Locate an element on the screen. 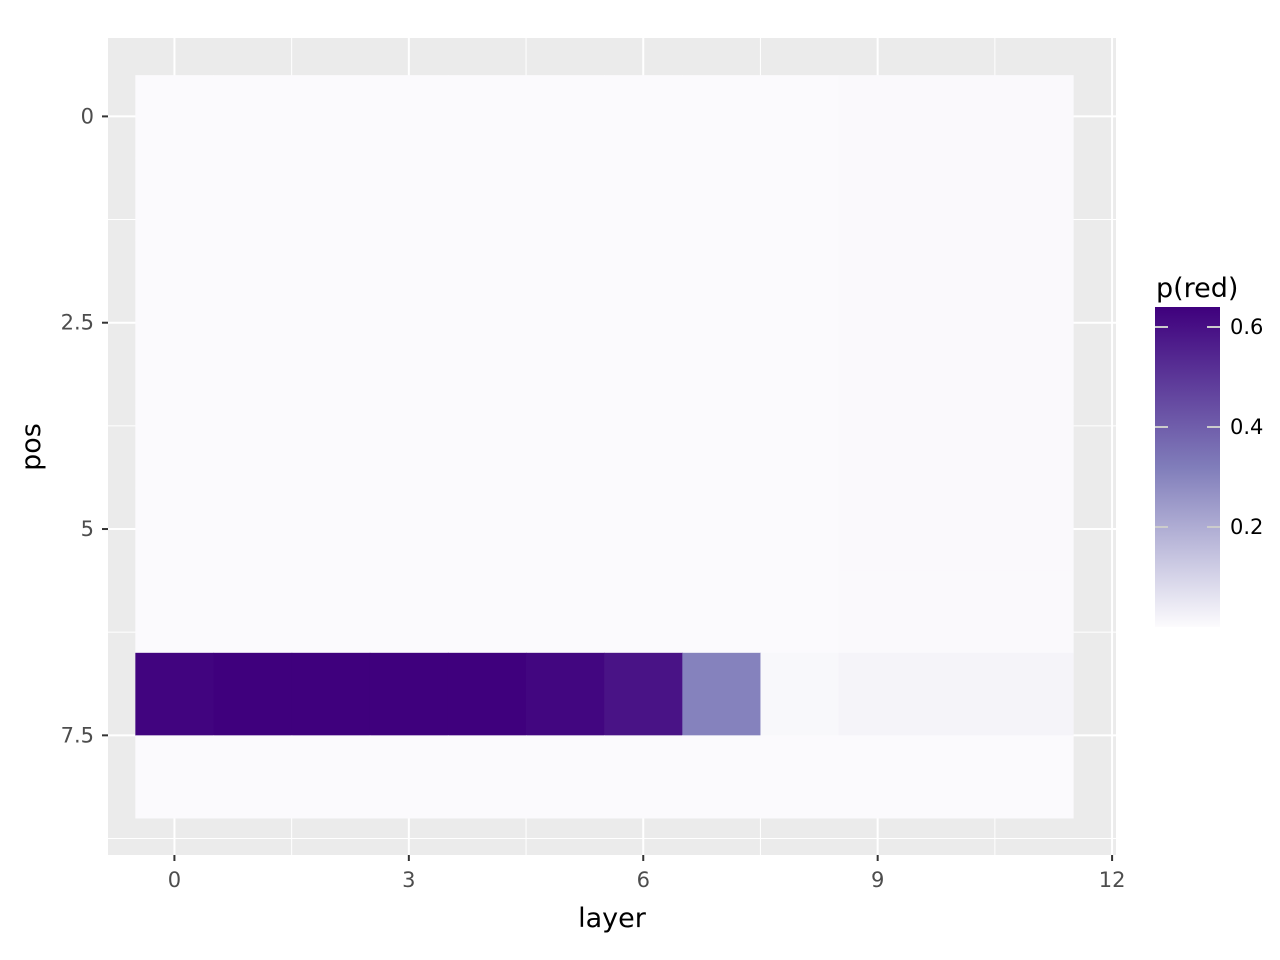  y-axis: 0 2.5 5 7.5 is located at coordinates (84, 425).